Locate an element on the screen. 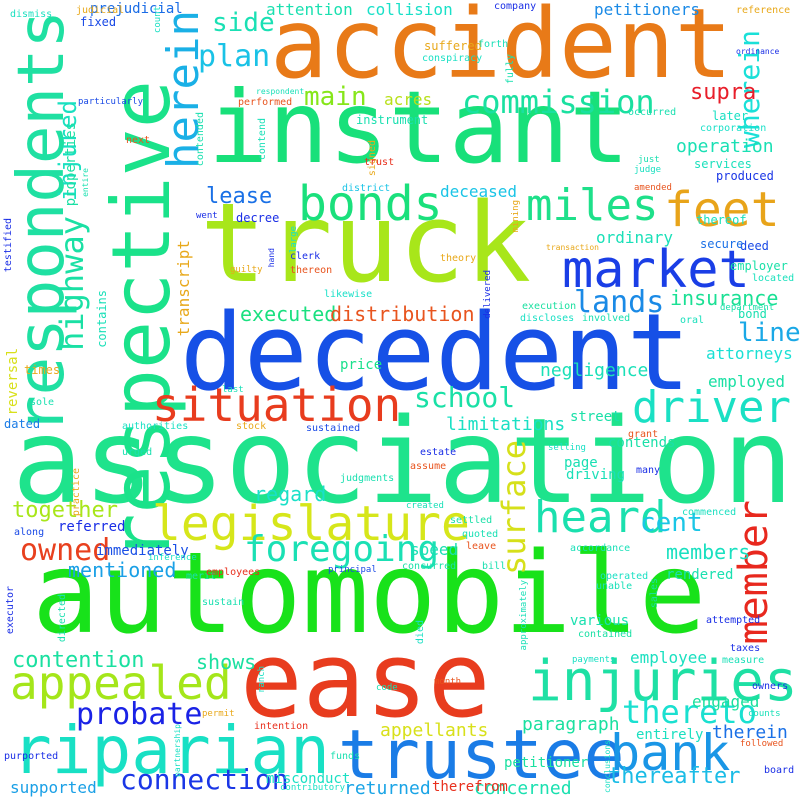 This screenshot has height=800, width=800. cloud-word-negligence: negligence is located at coordinates (594, 370).